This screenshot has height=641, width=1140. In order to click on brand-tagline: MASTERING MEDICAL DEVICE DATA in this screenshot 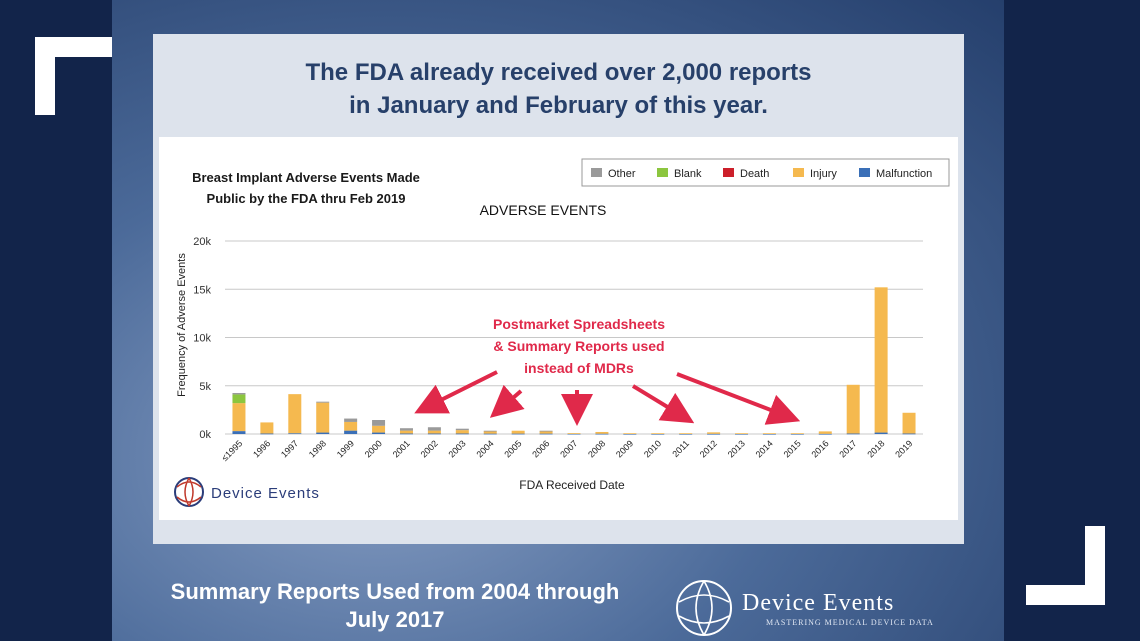, I will do `click(850, 622)`.